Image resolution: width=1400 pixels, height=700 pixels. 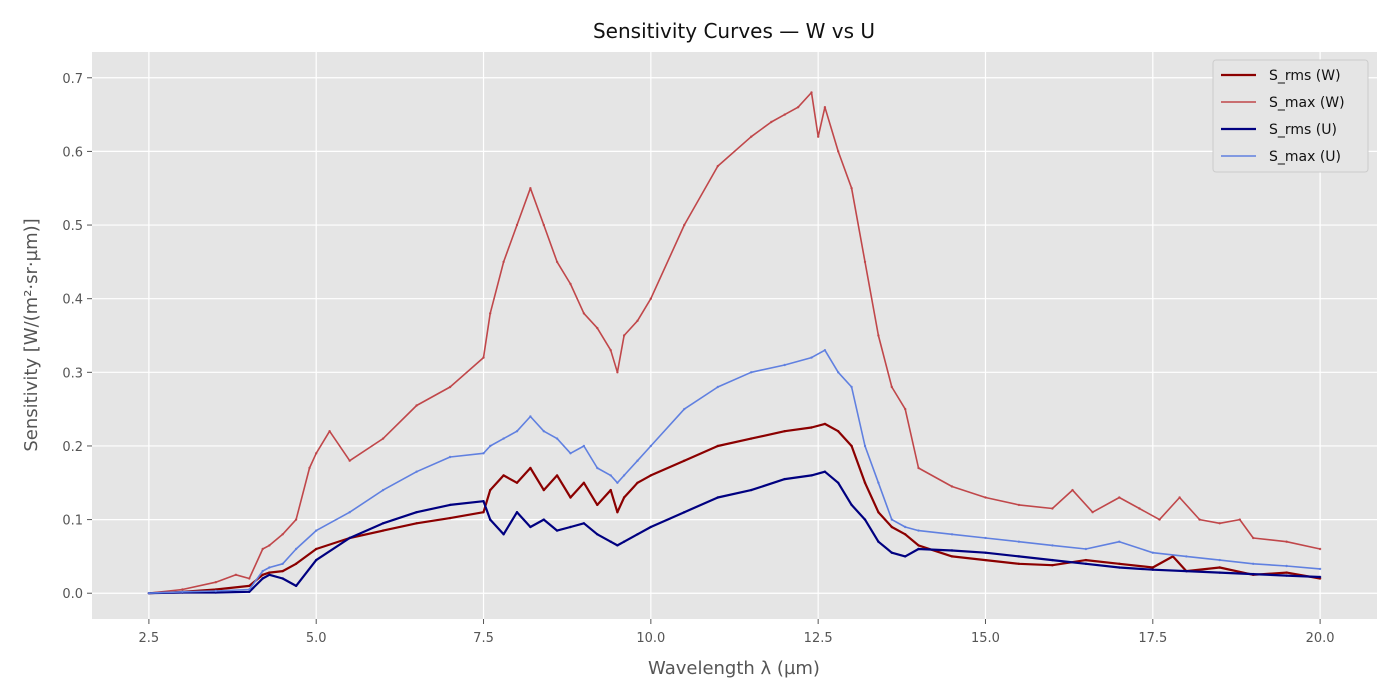 I want to click on x-tick-label: 10.0, so click(x=650, y=638).